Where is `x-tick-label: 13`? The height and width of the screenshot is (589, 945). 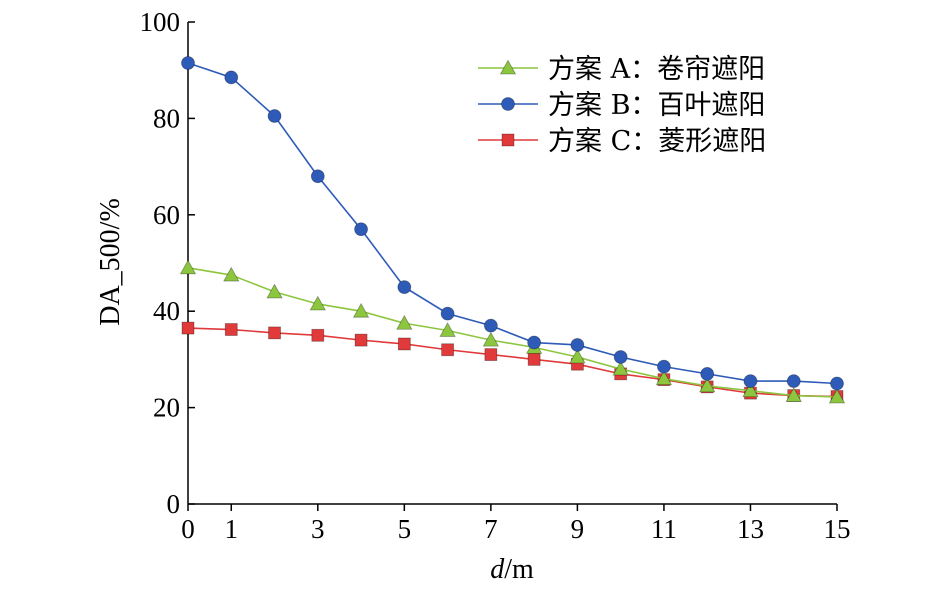 x-tick-label: 13 is located at coordinates (750, 529).